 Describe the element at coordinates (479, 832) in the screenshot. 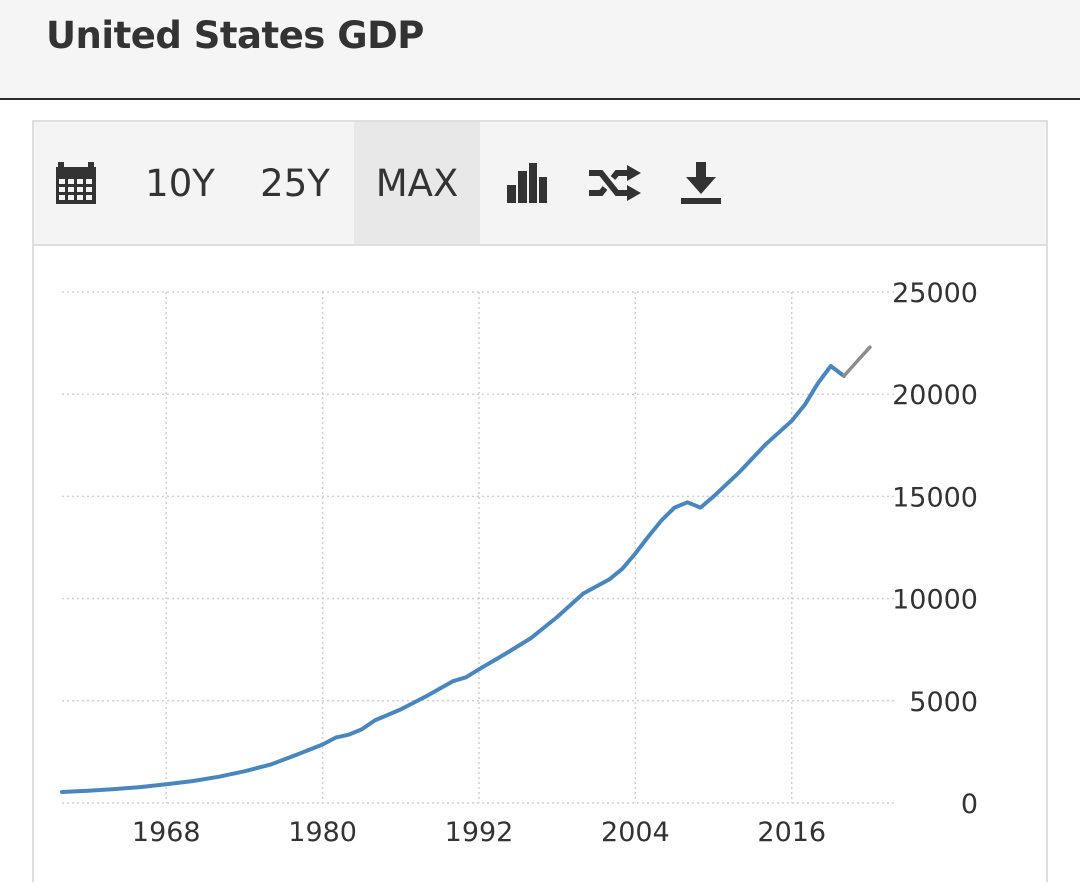

I see `x-tick-label: 1992` at that location.